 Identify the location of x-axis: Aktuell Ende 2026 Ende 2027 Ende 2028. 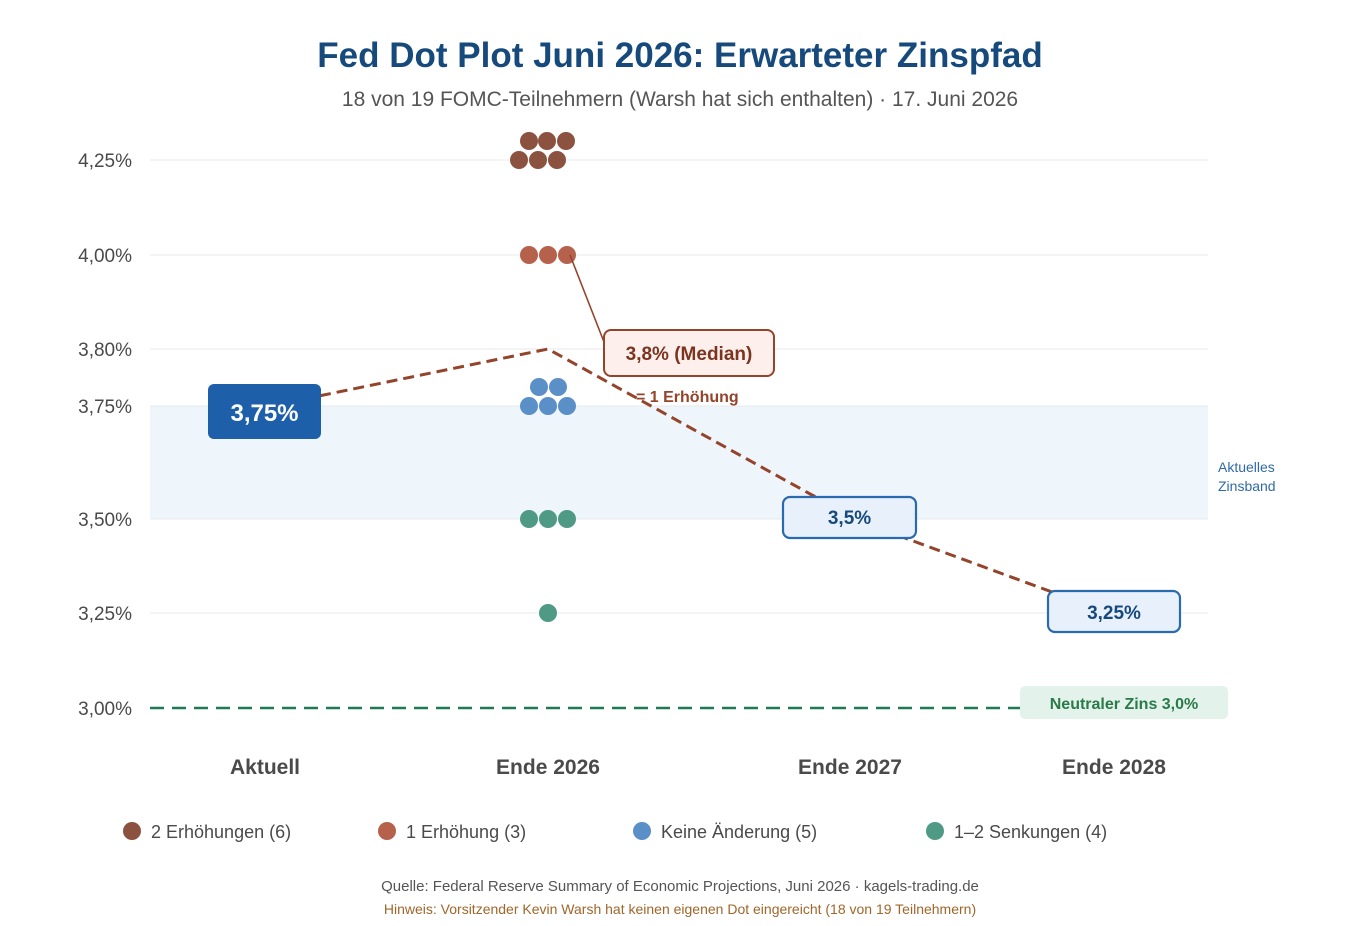
(698, 767).